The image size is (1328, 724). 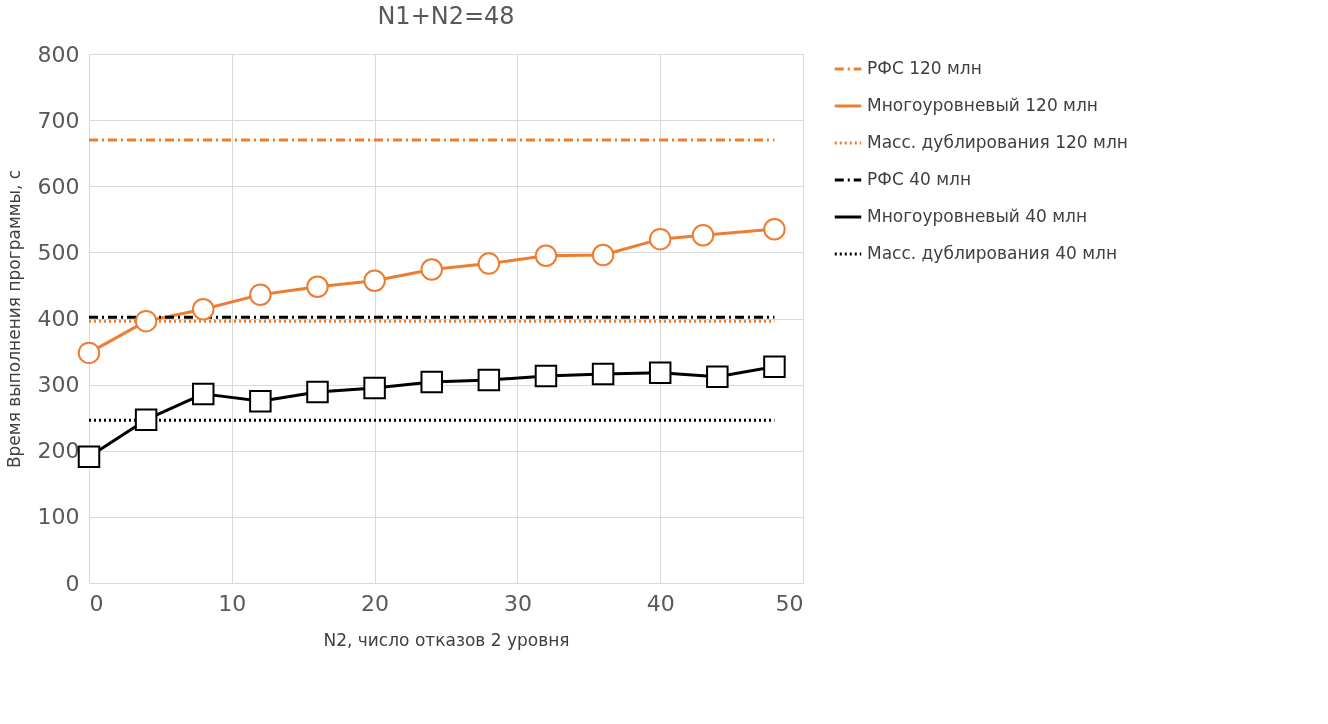 I want to click on y-tick-label: 800, so click(x=58, y=54).